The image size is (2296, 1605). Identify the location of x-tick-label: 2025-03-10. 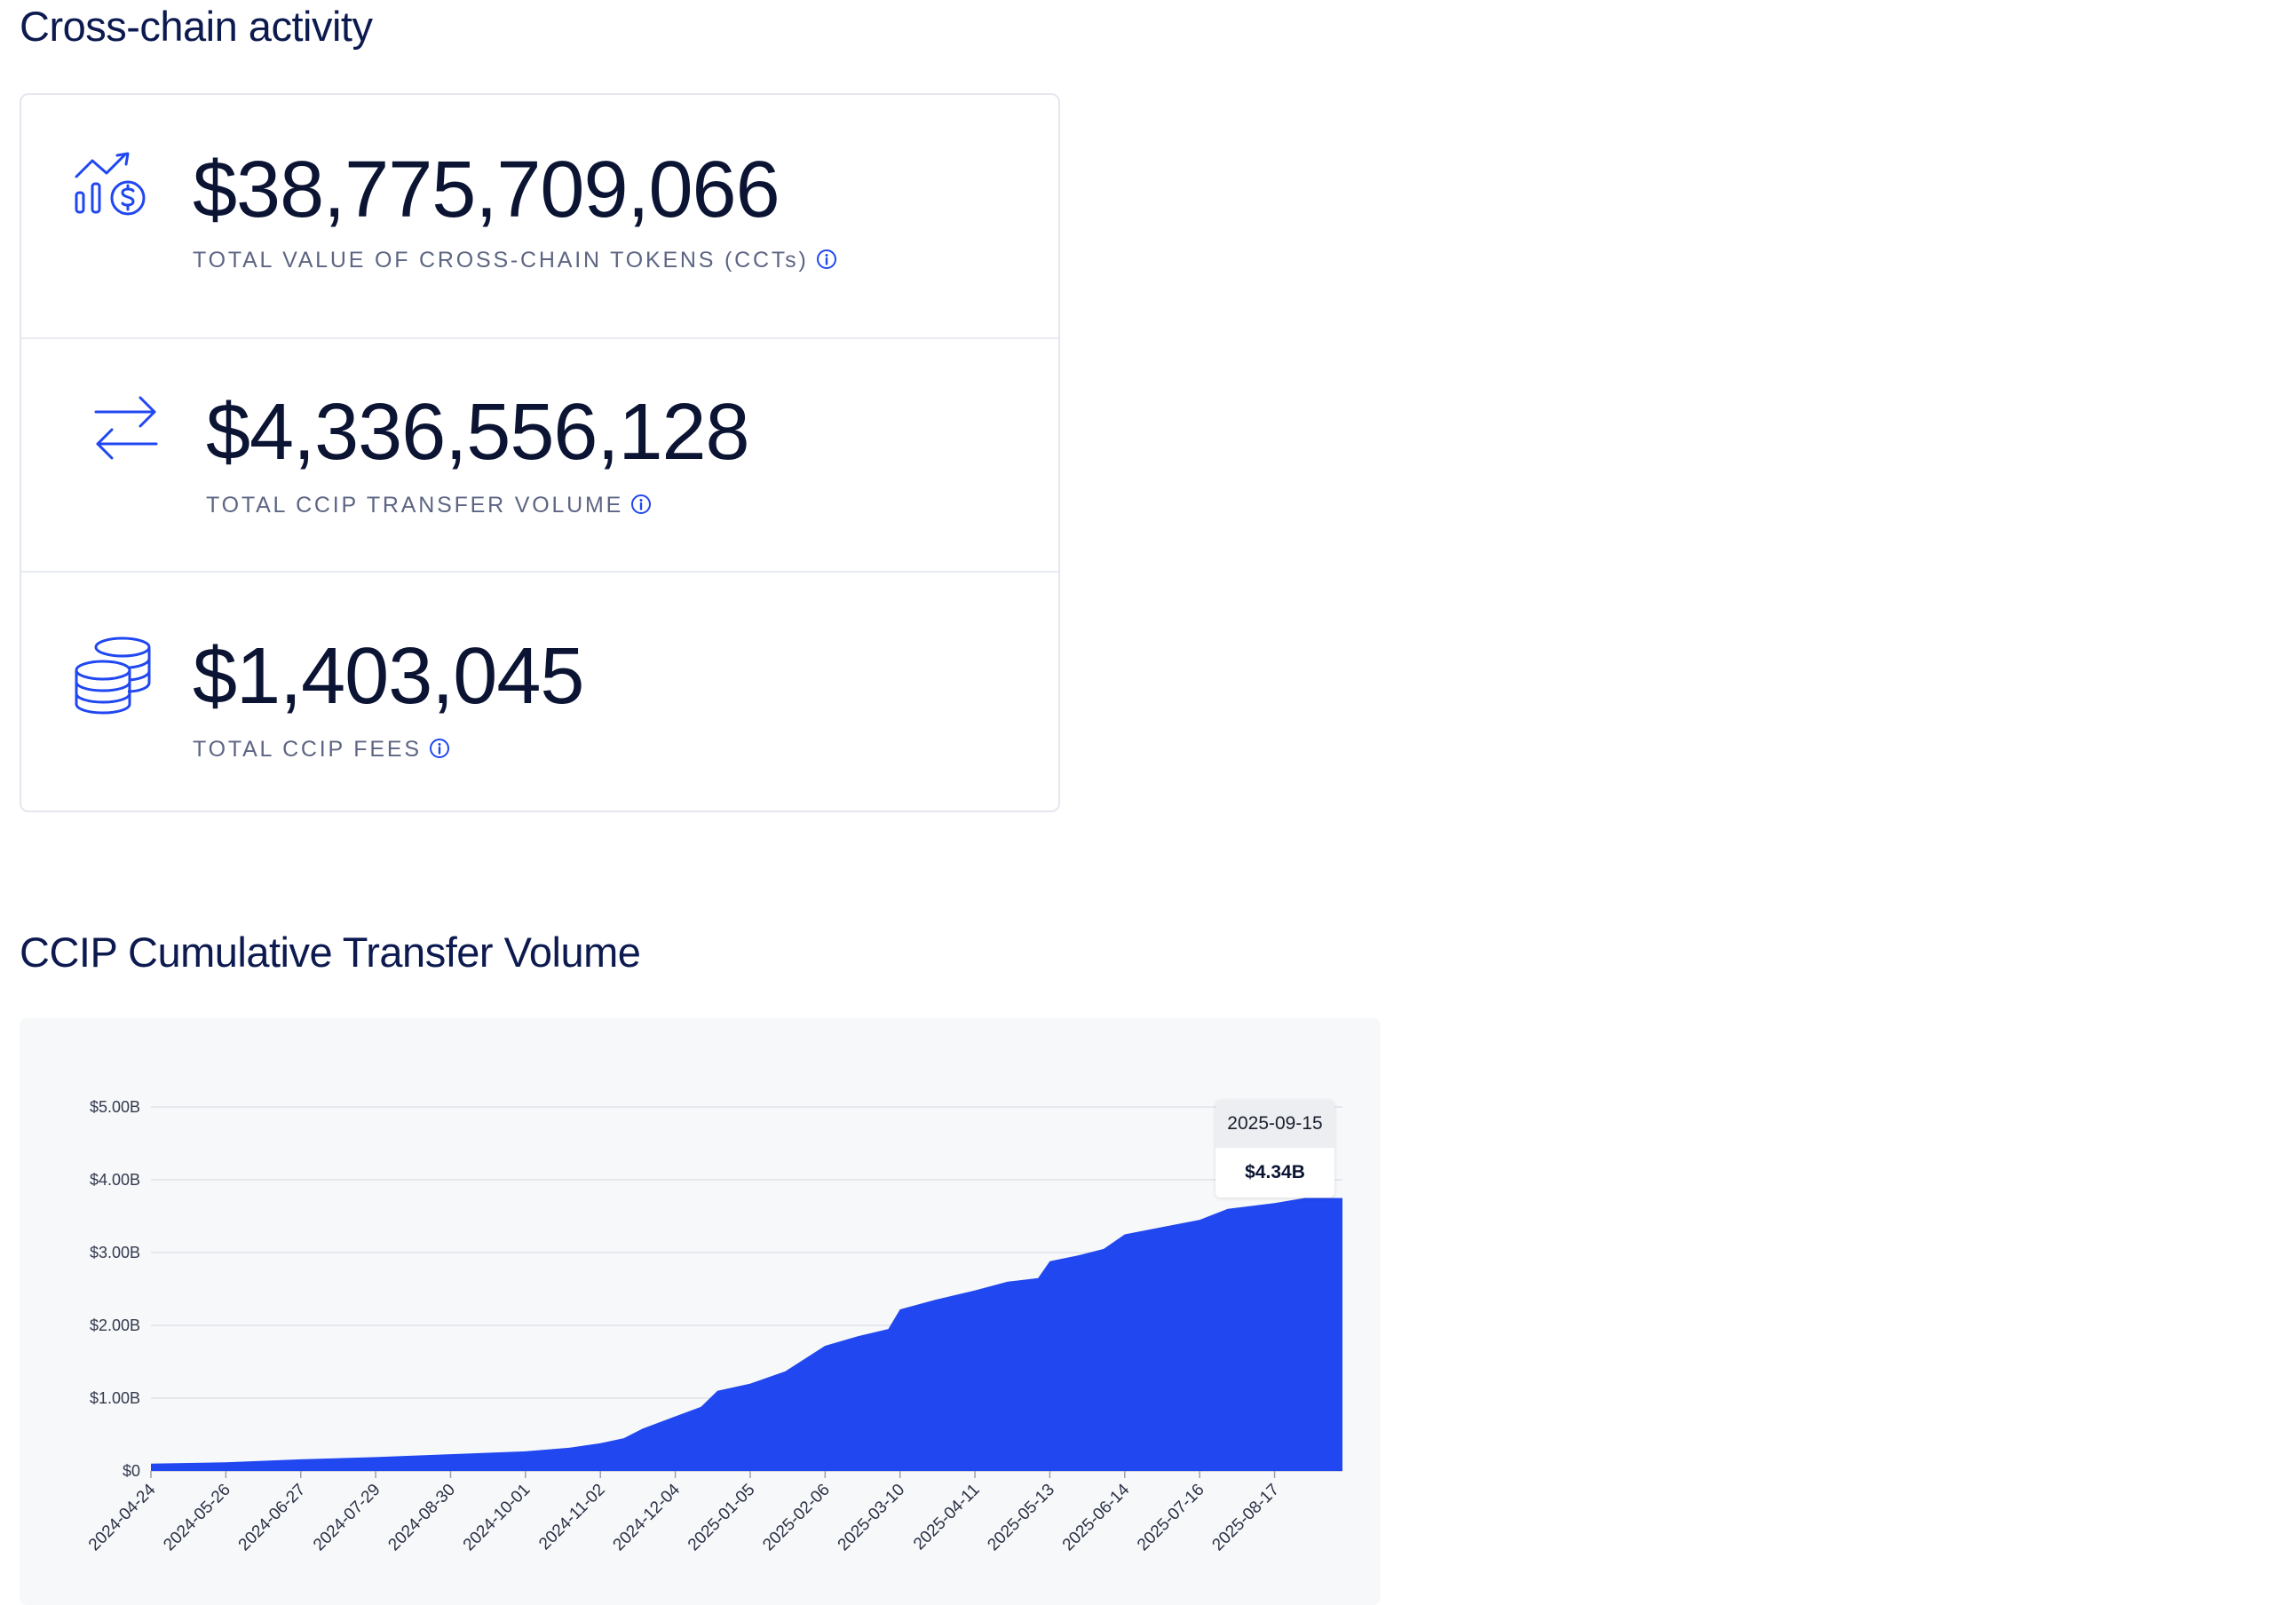
(872, 1518).